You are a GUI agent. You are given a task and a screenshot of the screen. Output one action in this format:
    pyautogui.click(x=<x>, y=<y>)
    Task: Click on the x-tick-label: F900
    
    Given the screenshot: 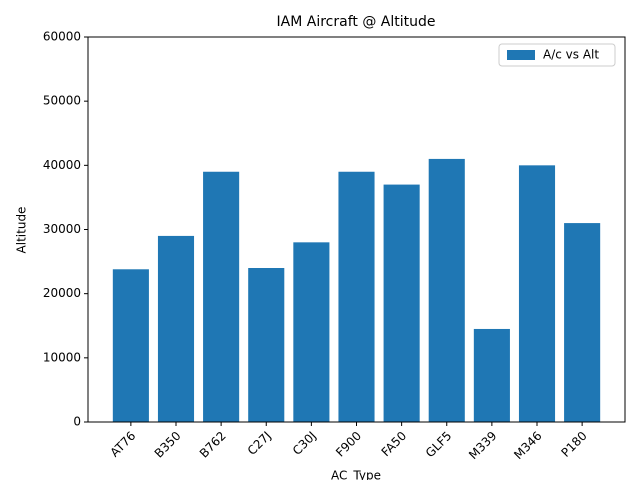 What is the action you would take?
    pyautogui.click(x=348, y=444)
    